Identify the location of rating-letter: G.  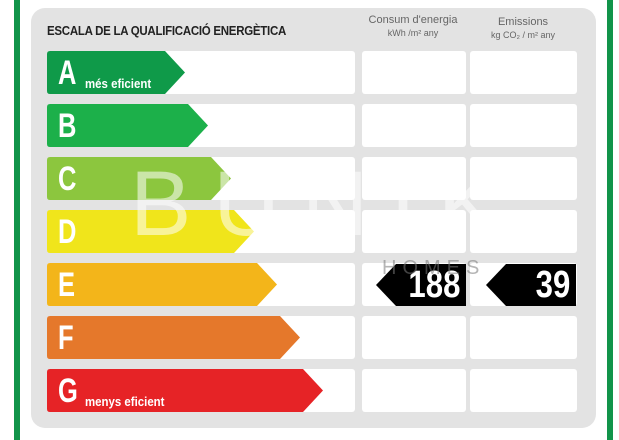
(68, 391).